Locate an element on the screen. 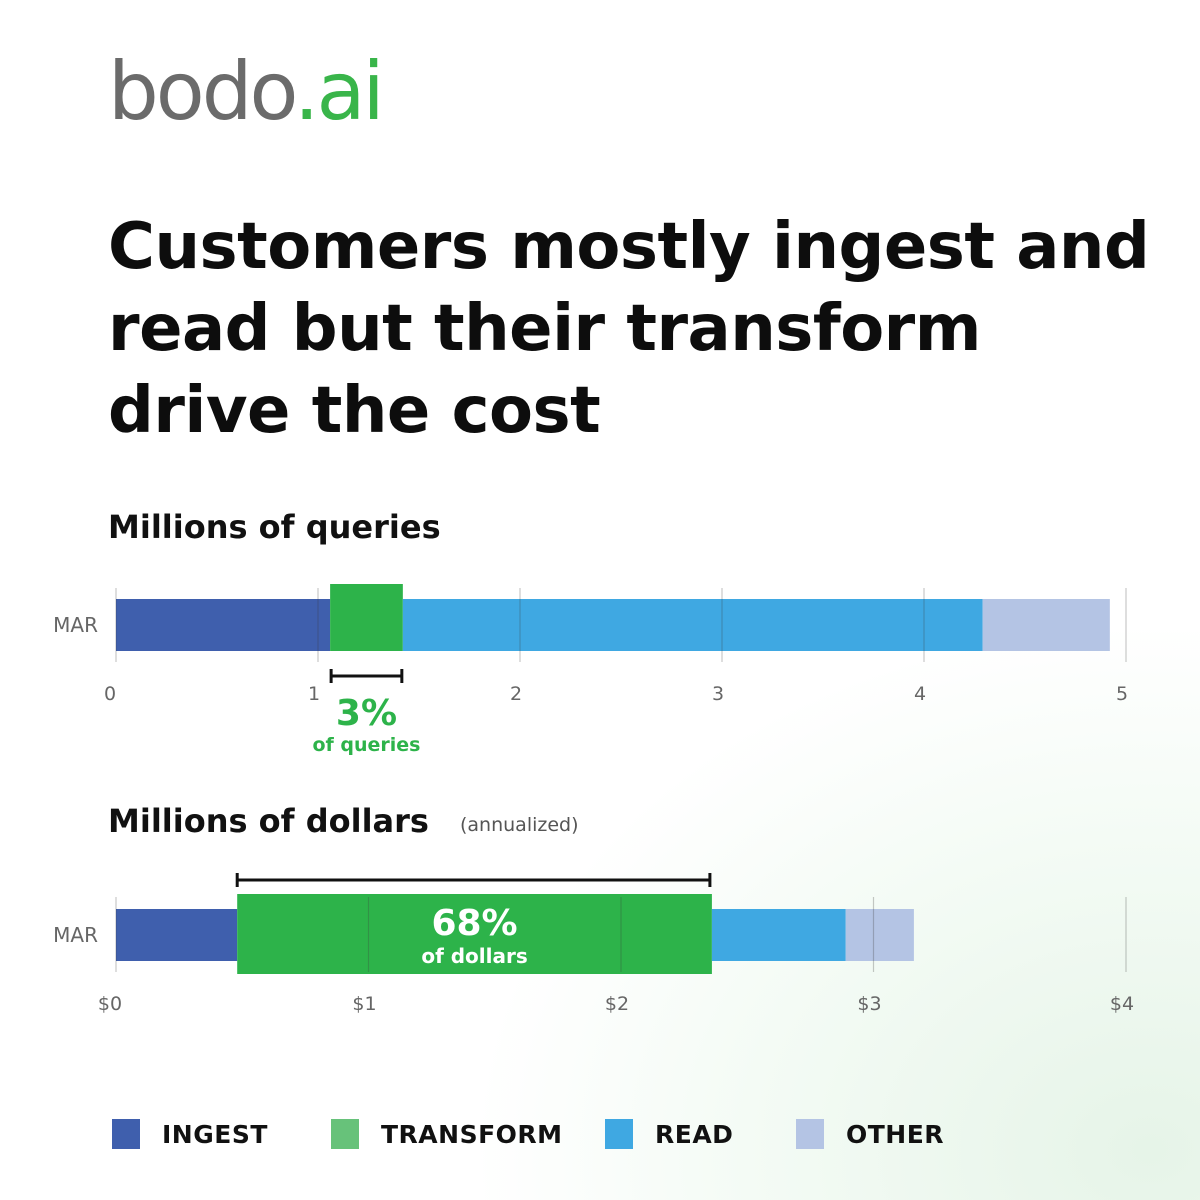 The width and height of the screenshot is (1200, 1200). legend-label: READ is located at coordinates (694, 1134).